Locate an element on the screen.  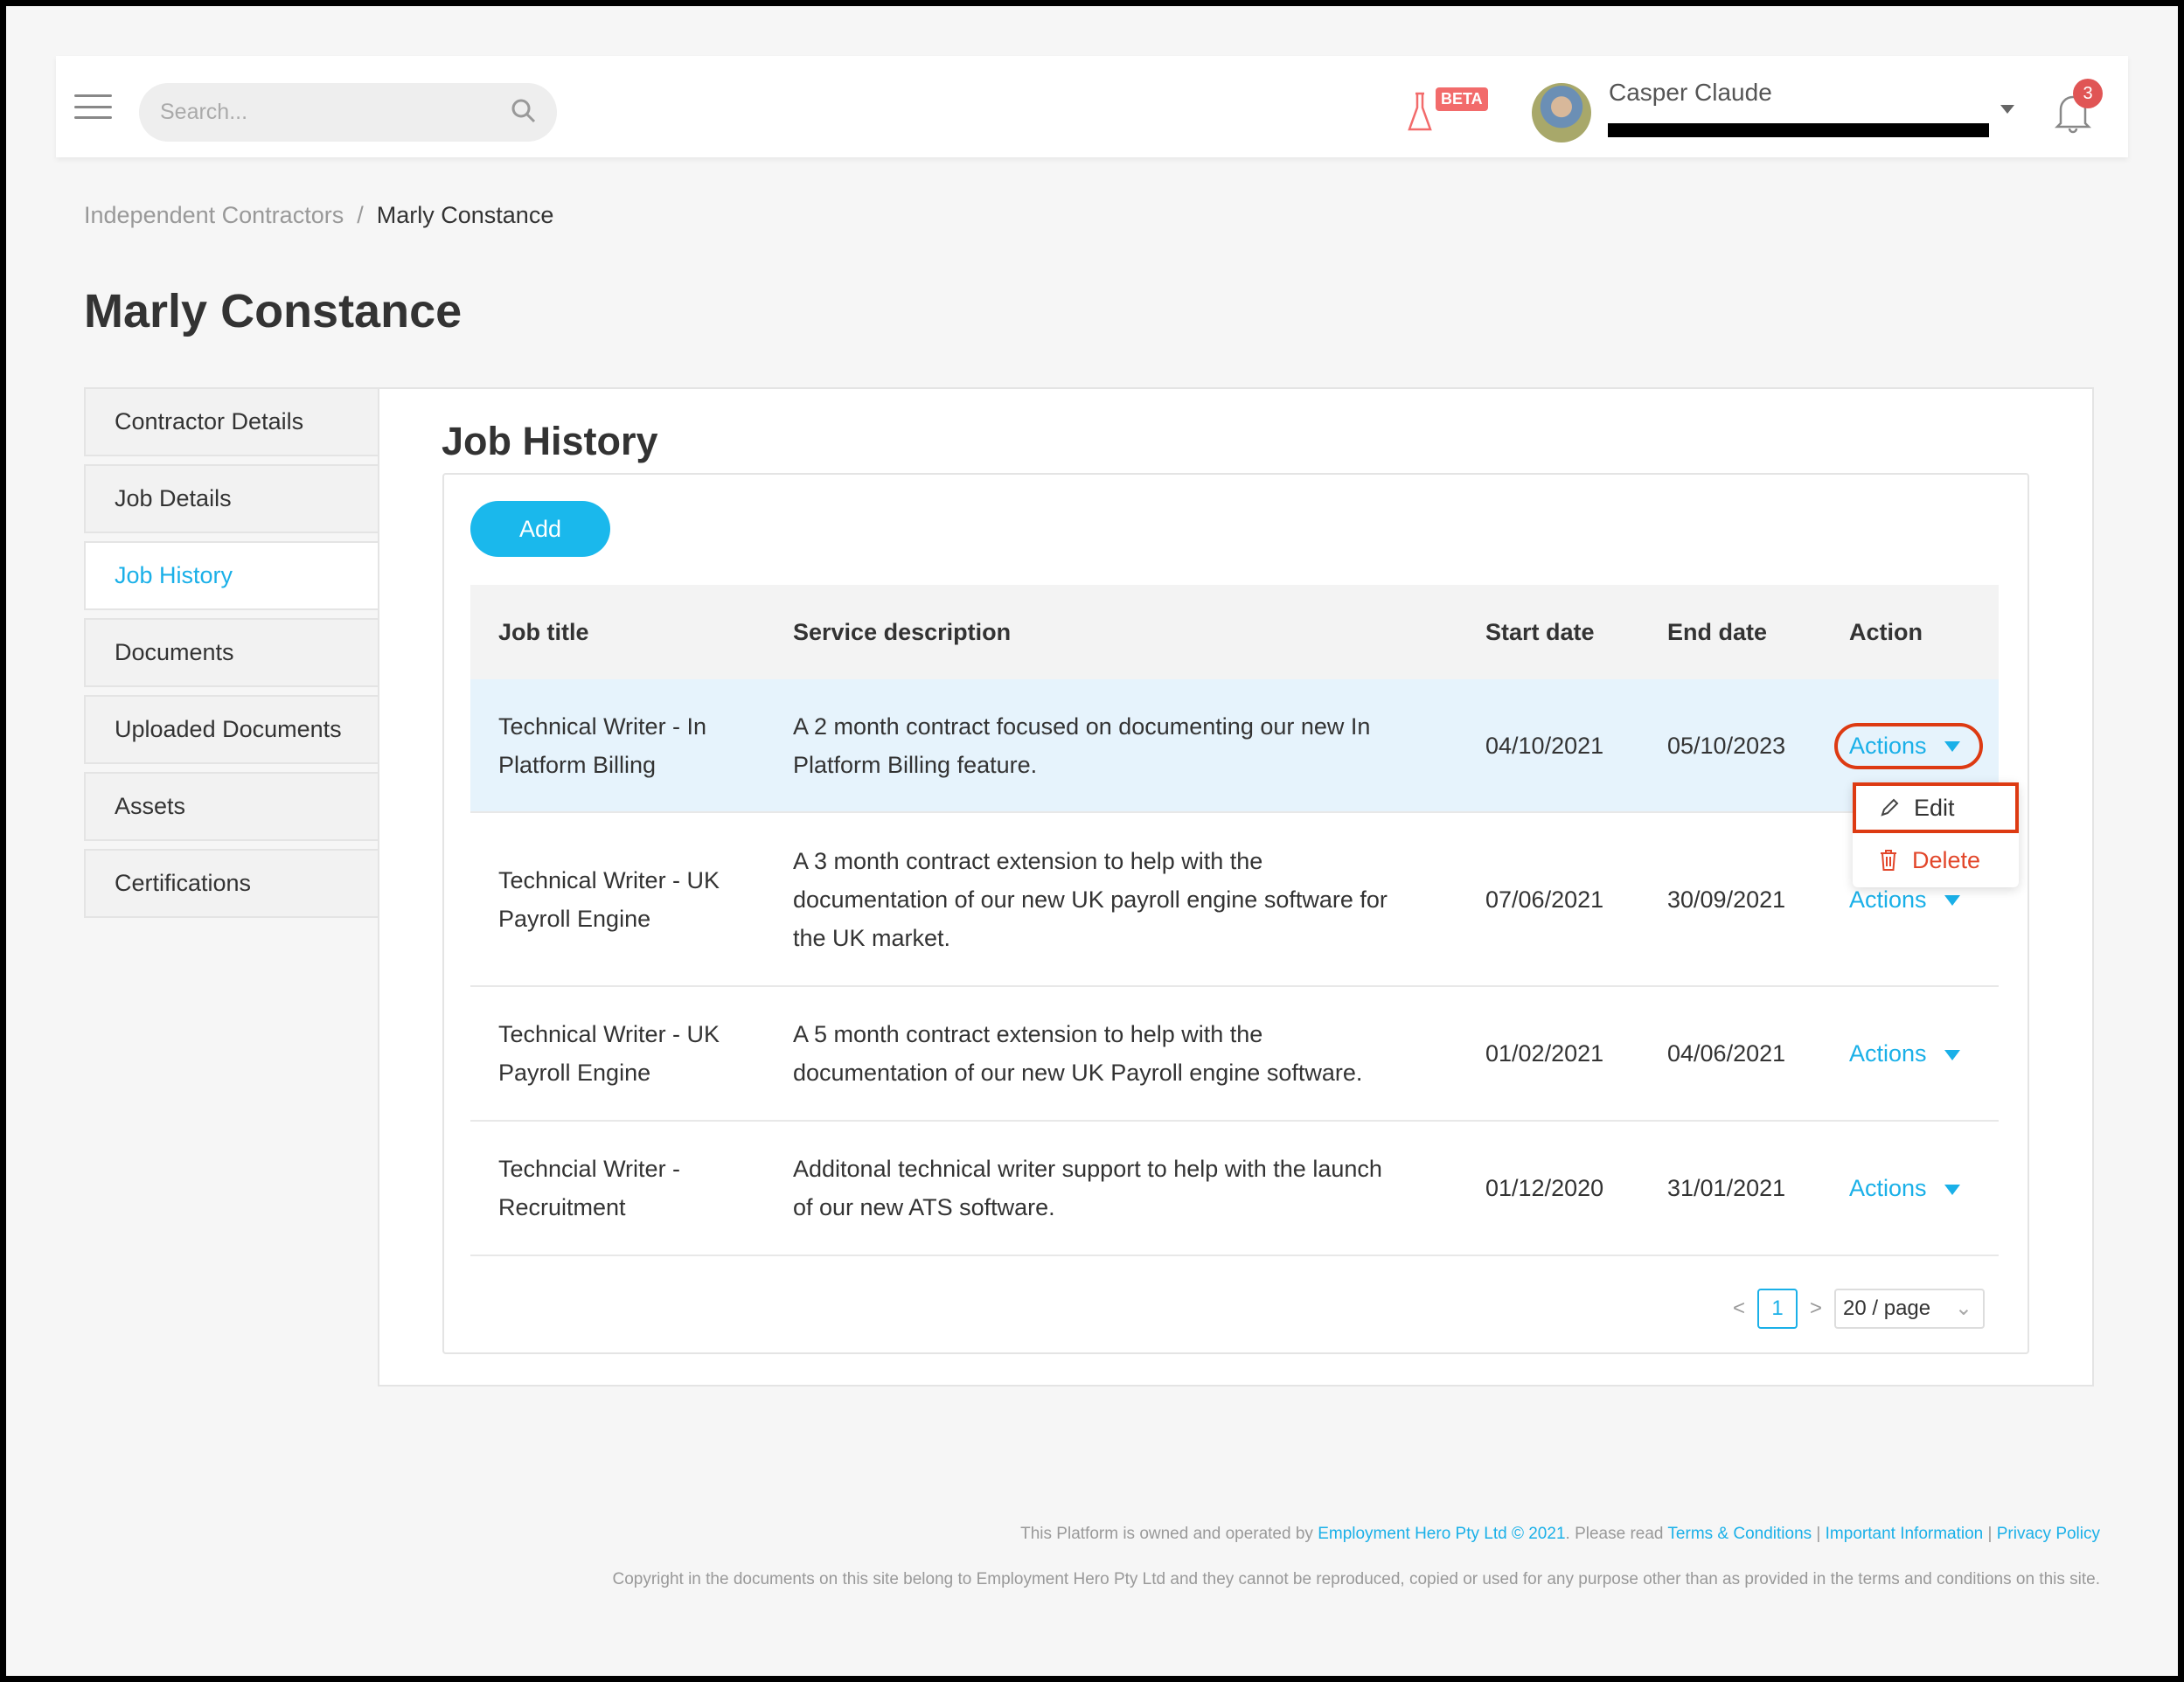
actions-highlight-annotation is located at coordinates (1908, 746).